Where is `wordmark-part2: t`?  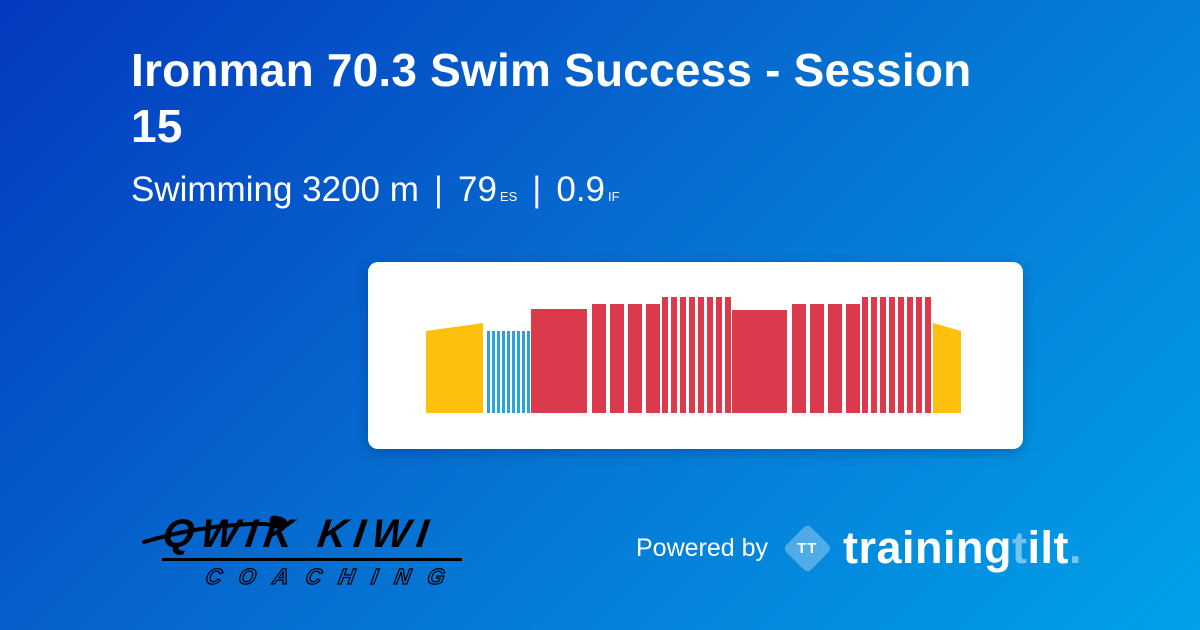 wordmark-part2: t is located at coordinates (1020, 547).